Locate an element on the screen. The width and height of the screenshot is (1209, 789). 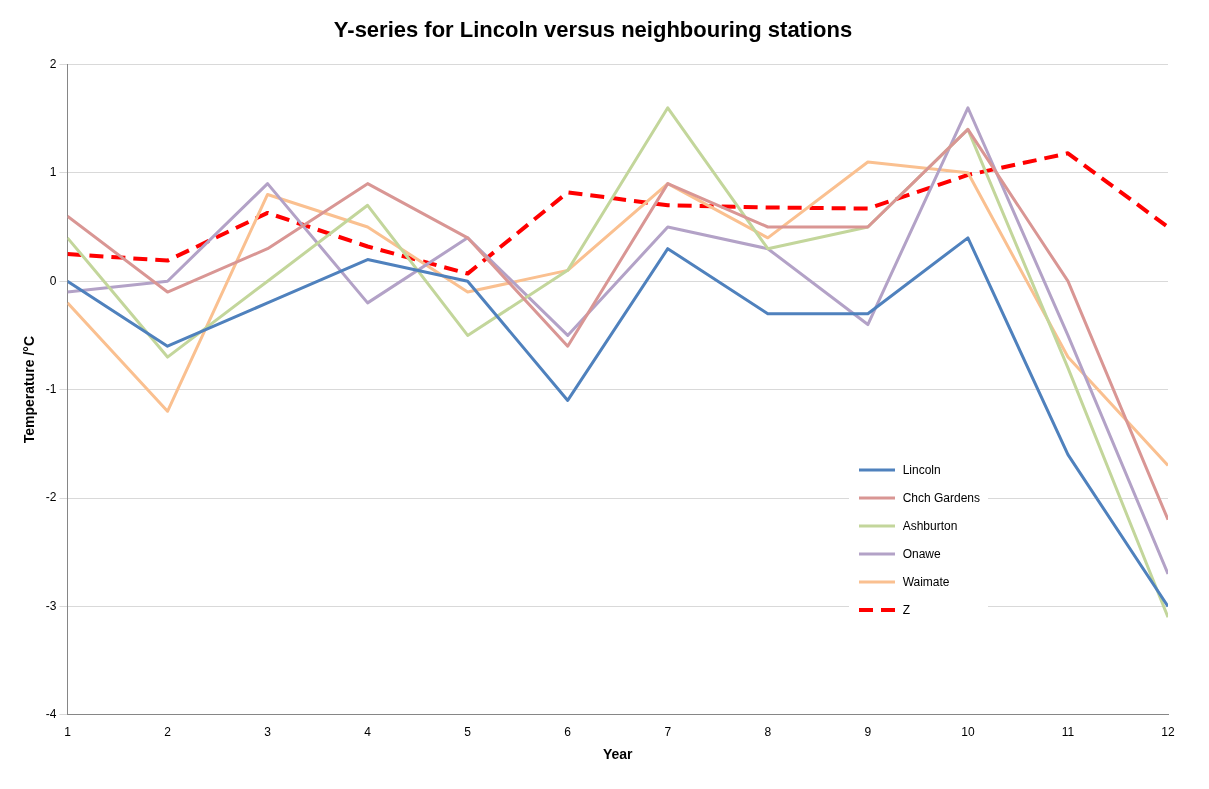
legend-label: Chch Gardens is located at coordinates (941, 498).